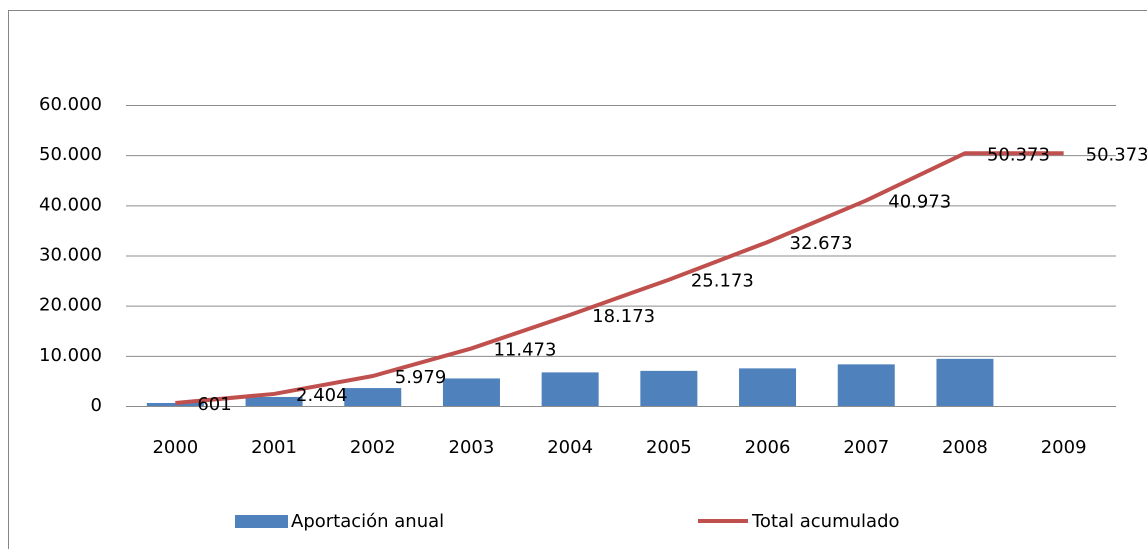  Describe the element at coordinates (768, 447) in the screenshot. I see `x-tick-label: 2006` at that location.